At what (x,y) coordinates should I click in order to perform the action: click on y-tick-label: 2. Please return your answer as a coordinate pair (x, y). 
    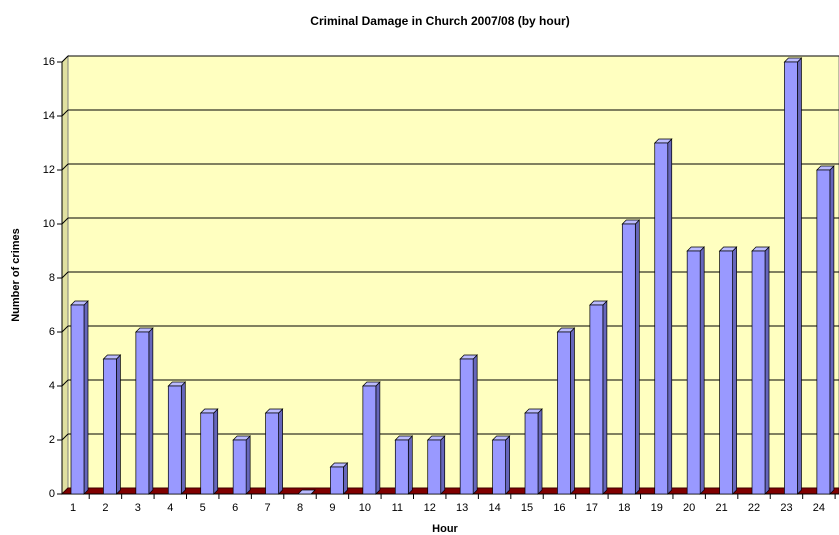
    Looking at the image, I should click on (52, 440).